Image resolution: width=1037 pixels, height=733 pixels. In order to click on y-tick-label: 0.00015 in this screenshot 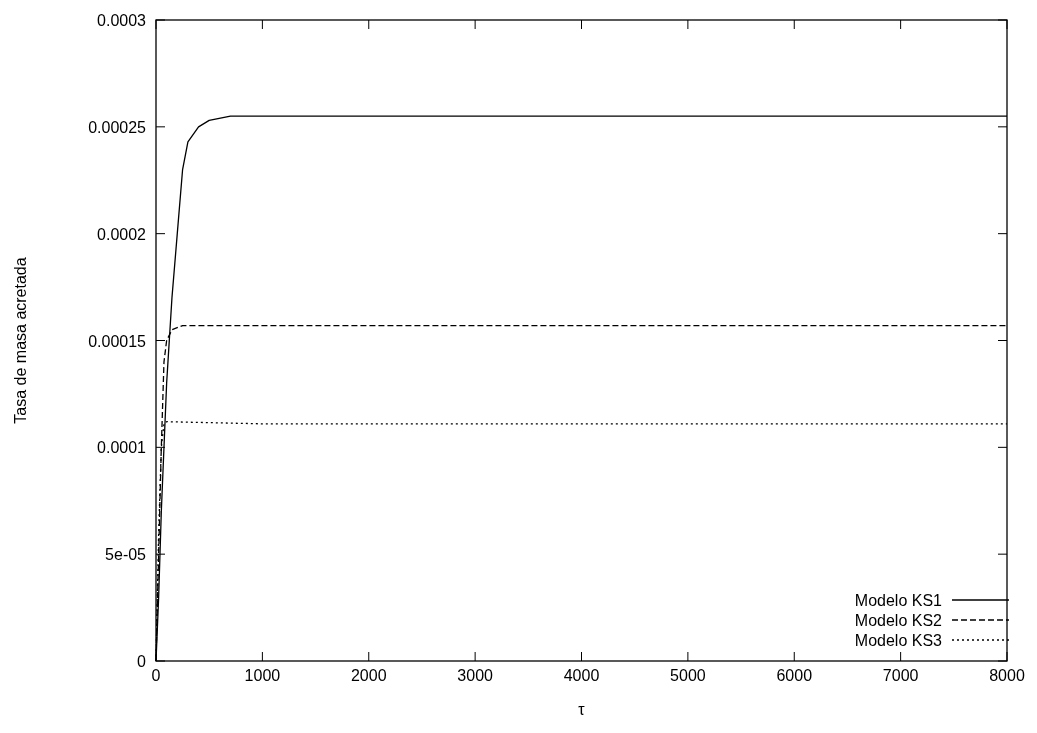, I will do `click(117, 341)`.